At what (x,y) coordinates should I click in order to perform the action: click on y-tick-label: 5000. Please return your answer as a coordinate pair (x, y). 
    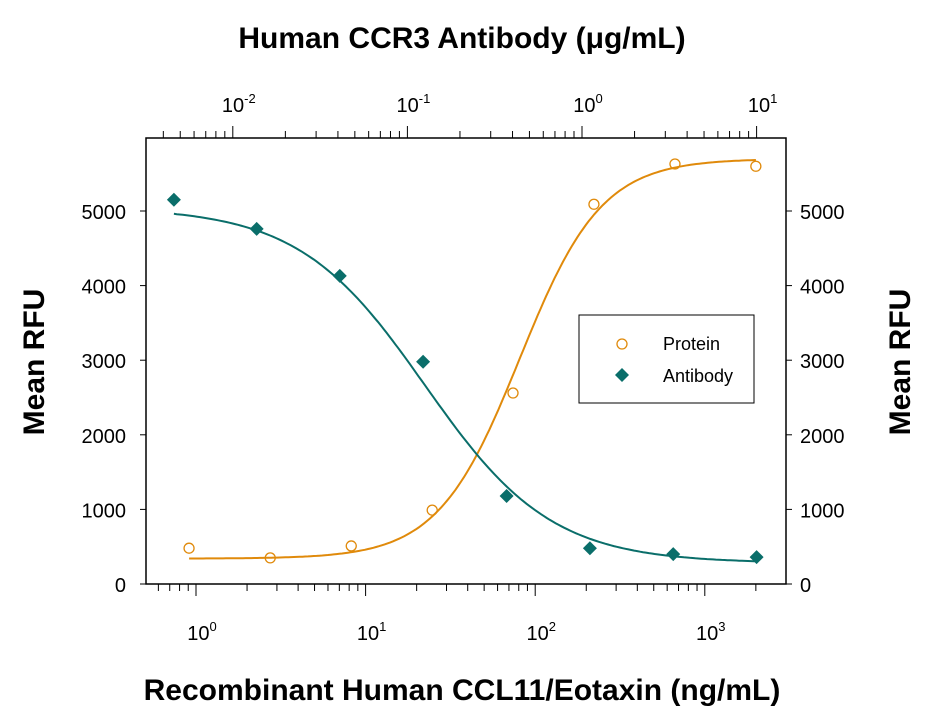
    Looking at the image, I should click on (104, 213).